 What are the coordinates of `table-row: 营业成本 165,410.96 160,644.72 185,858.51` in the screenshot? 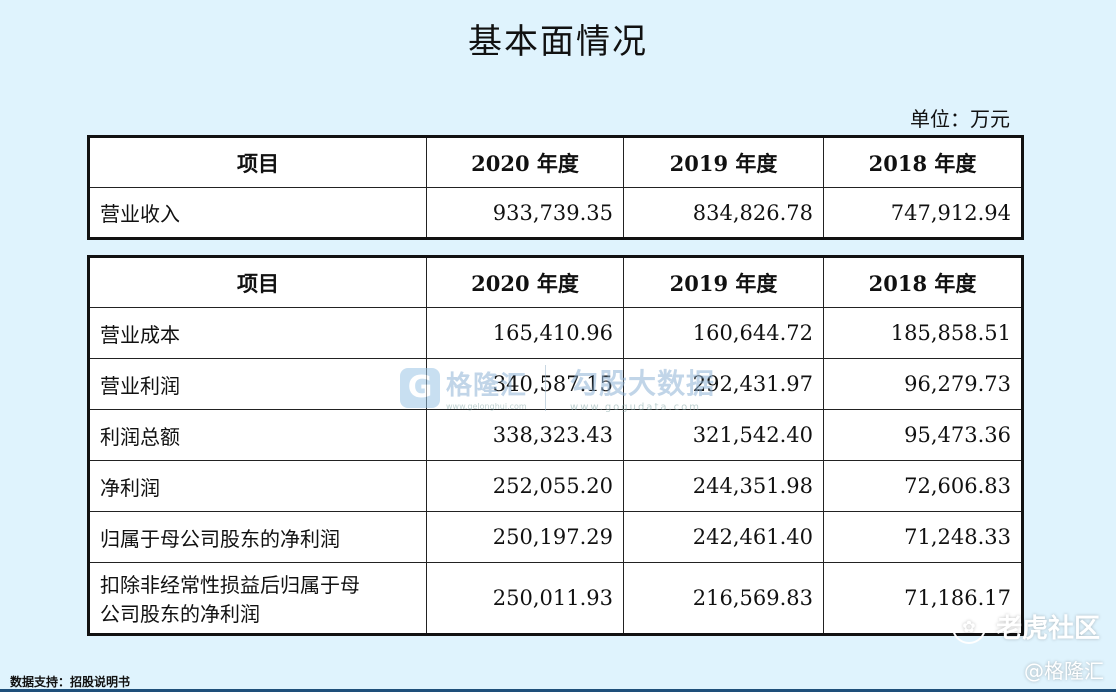 It's located at (555, 333).